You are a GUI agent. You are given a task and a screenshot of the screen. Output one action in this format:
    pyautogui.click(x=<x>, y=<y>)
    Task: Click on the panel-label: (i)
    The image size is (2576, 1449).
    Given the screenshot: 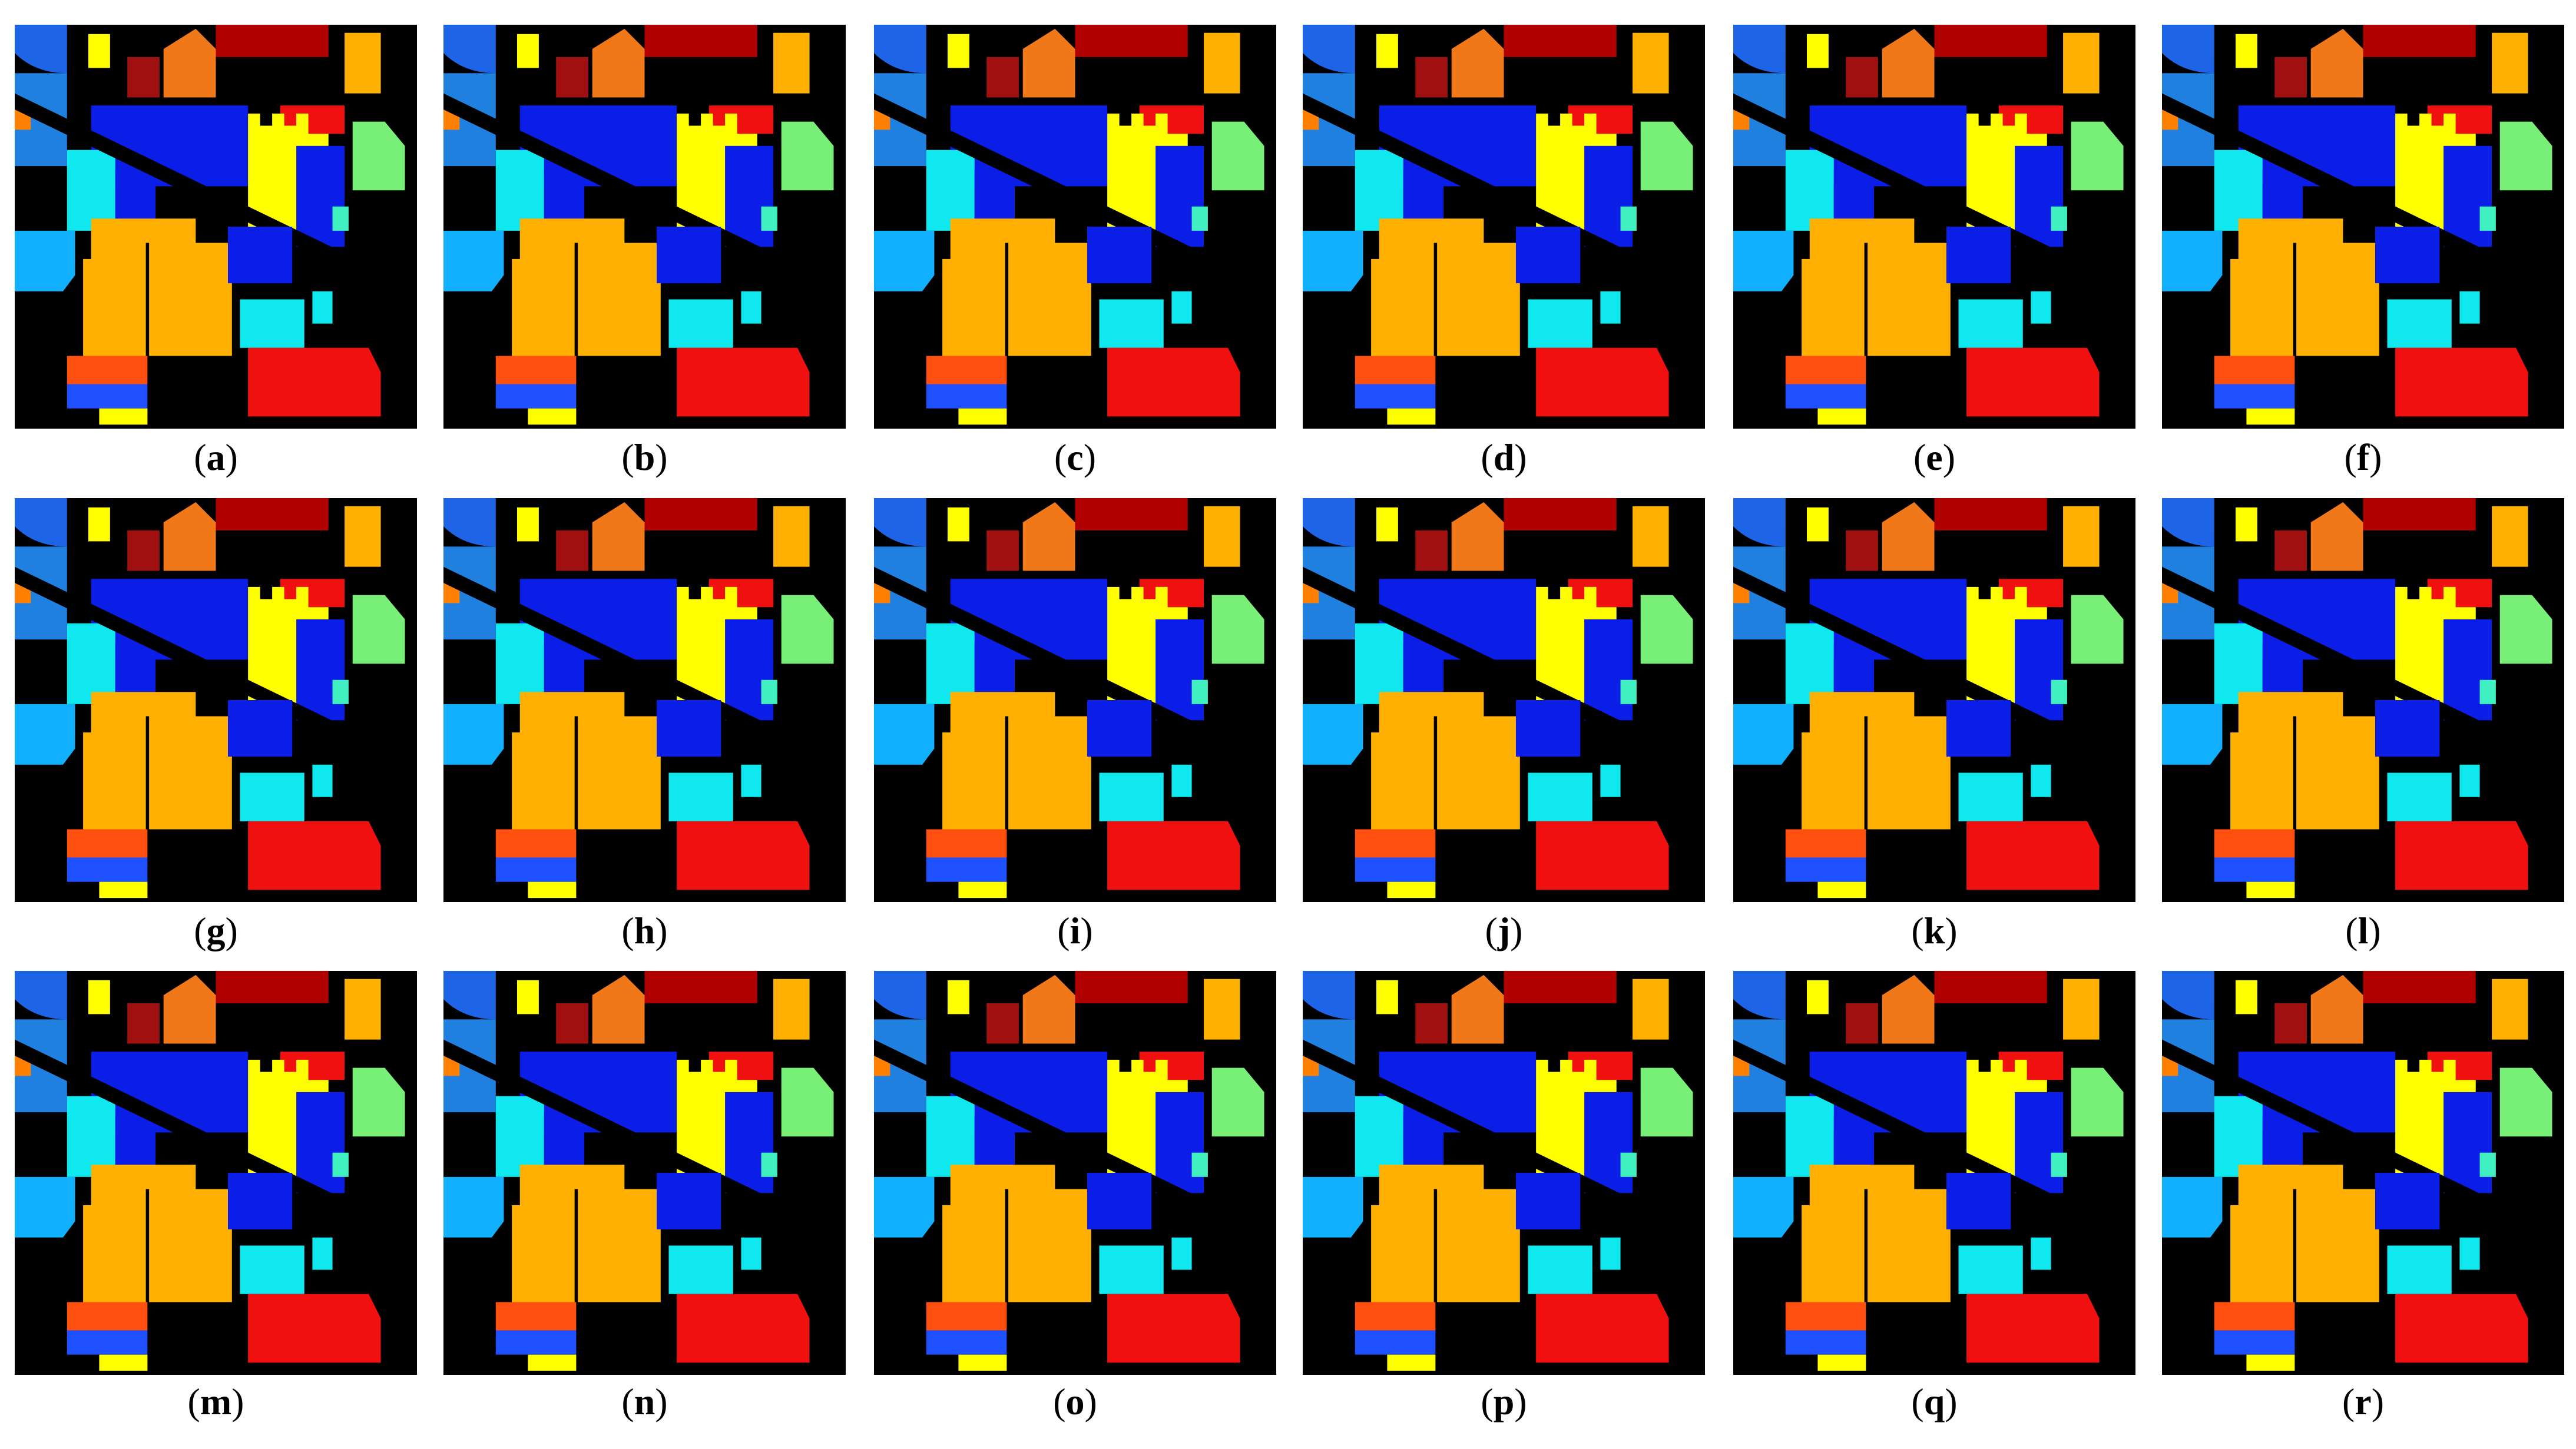 What is the action you would take?
    pyautogui.click(x=1074, y=930)
    